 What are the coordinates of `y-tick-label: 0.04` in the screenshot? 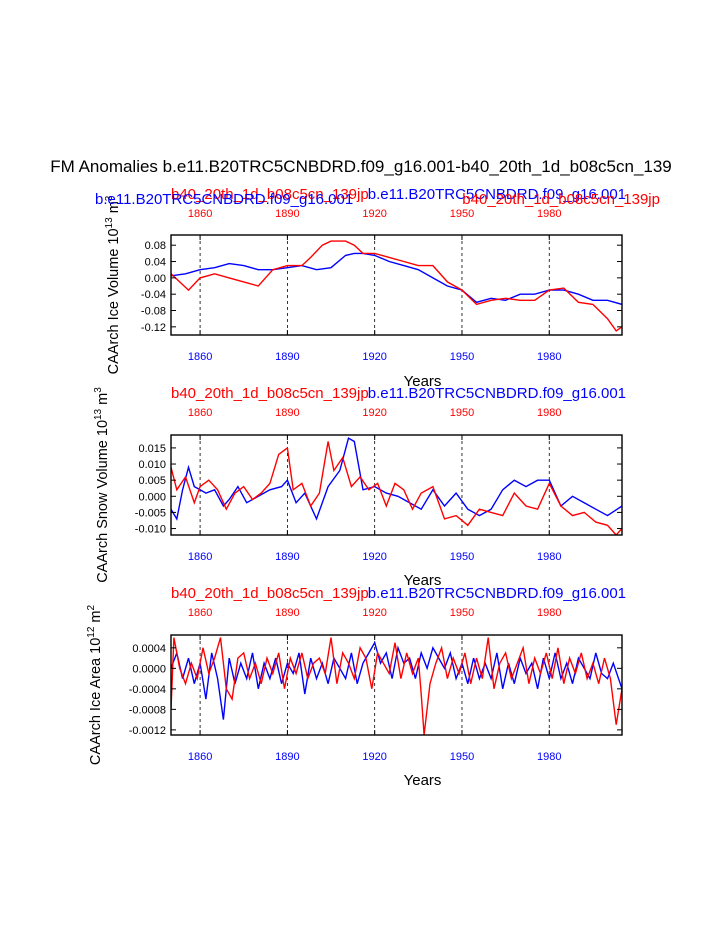 It's located at (155, 263).